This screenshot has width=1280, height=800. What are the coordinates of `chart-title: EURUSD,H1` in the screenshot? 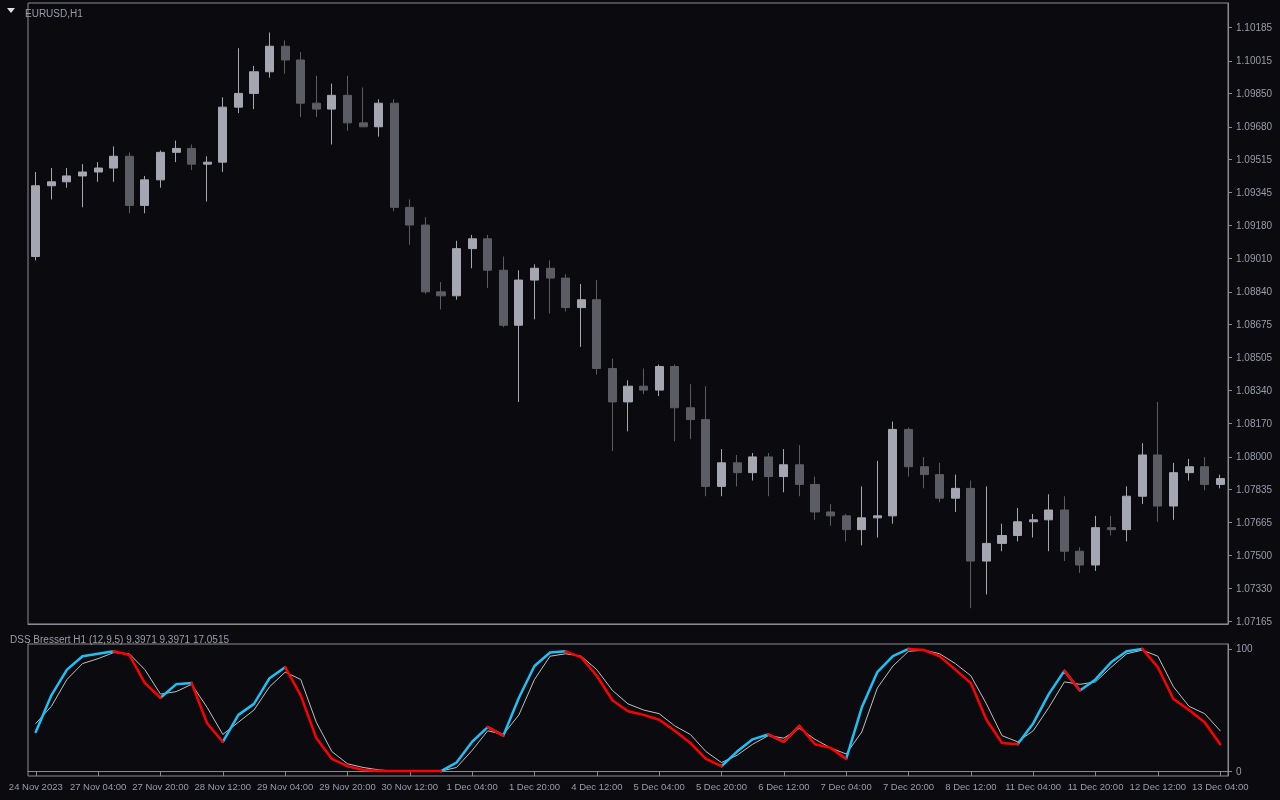 It's located at (54, 13).